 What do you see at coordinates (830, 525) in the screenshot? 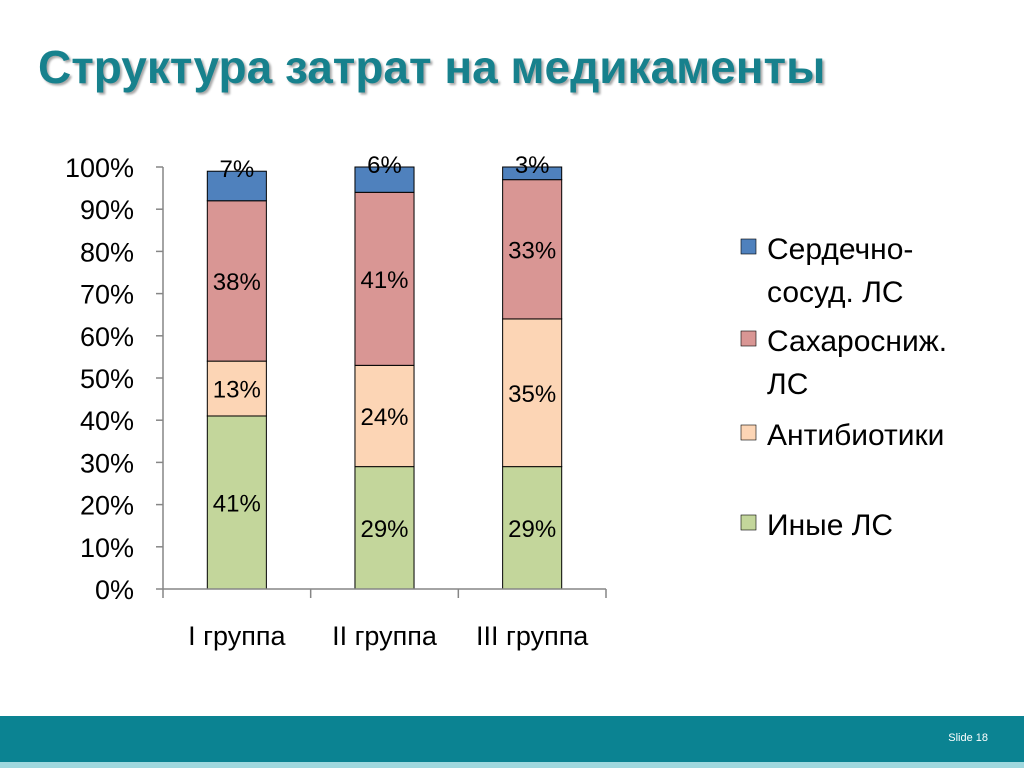
I see `legend-label: Иные ЛС` at bounding box center [830, 525].